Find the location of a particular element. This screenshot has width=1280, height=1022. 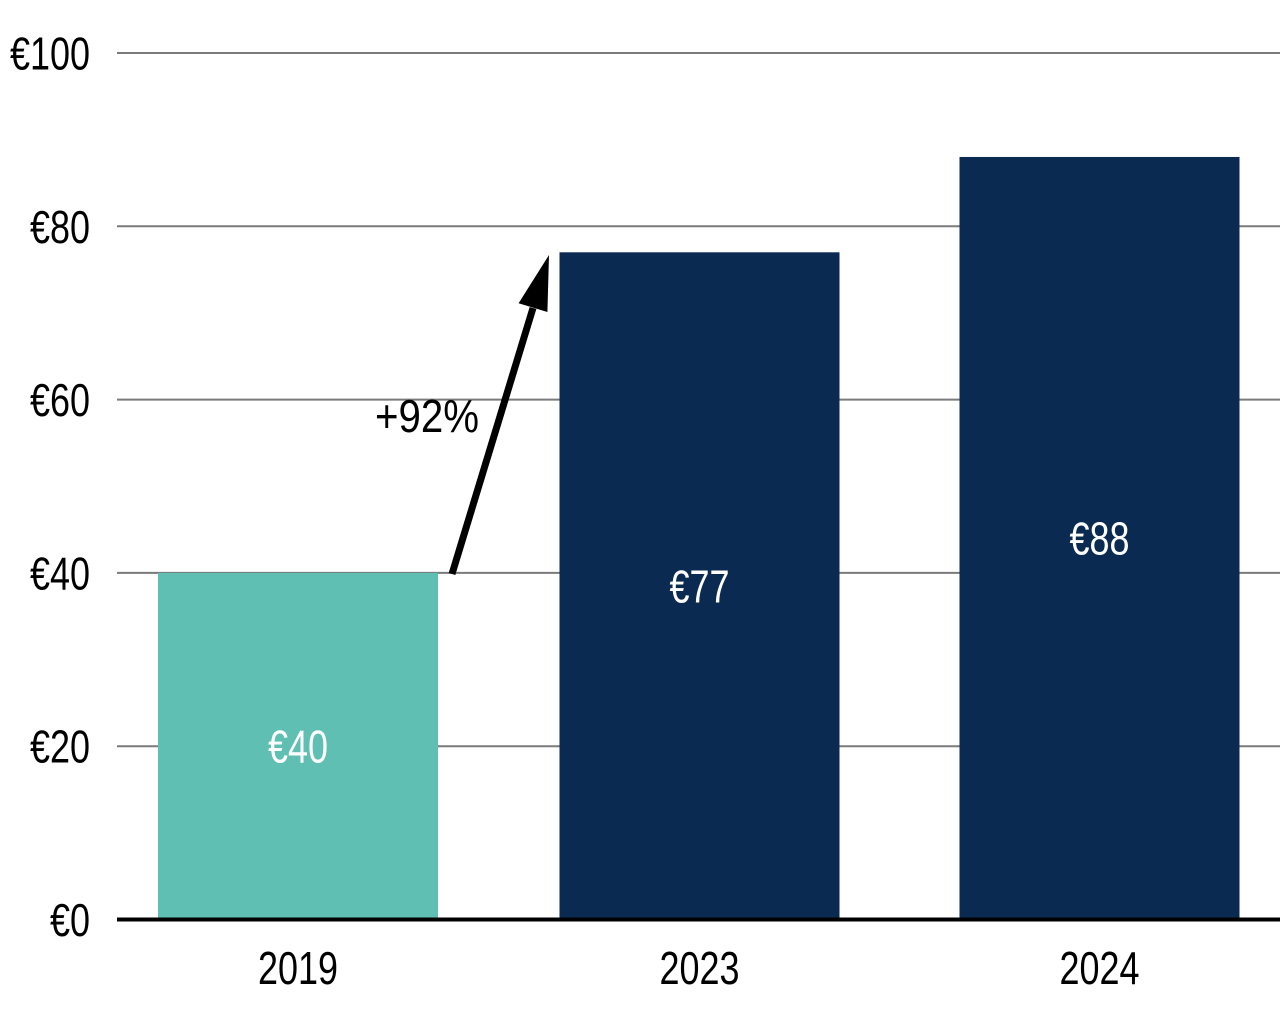

x-tick-label-2024: 2024 is located at coordinates (1100, 968).